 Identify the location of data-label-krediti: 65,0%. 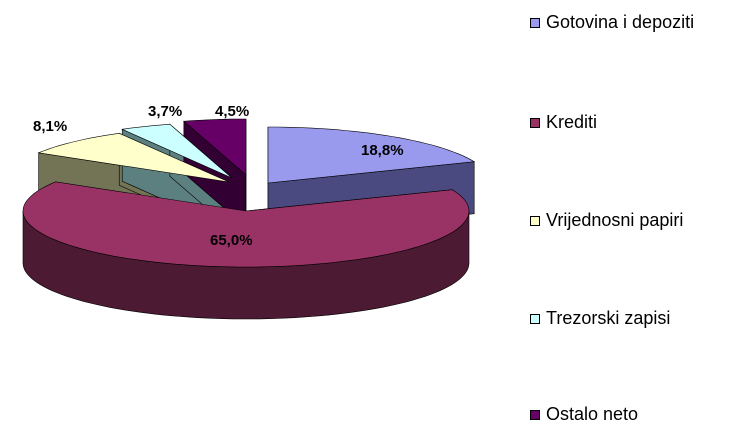
(231, 240).